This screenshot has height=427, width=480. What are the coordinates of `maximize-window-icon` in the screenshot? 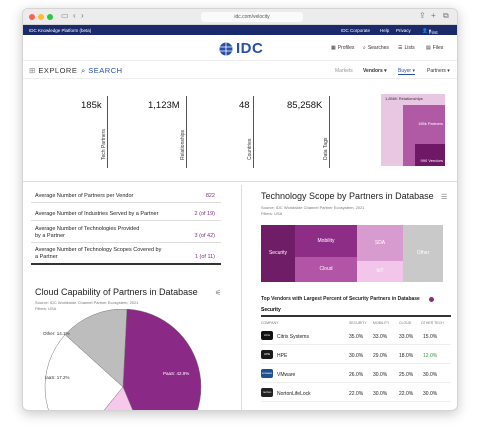 It's located at (50, 17).